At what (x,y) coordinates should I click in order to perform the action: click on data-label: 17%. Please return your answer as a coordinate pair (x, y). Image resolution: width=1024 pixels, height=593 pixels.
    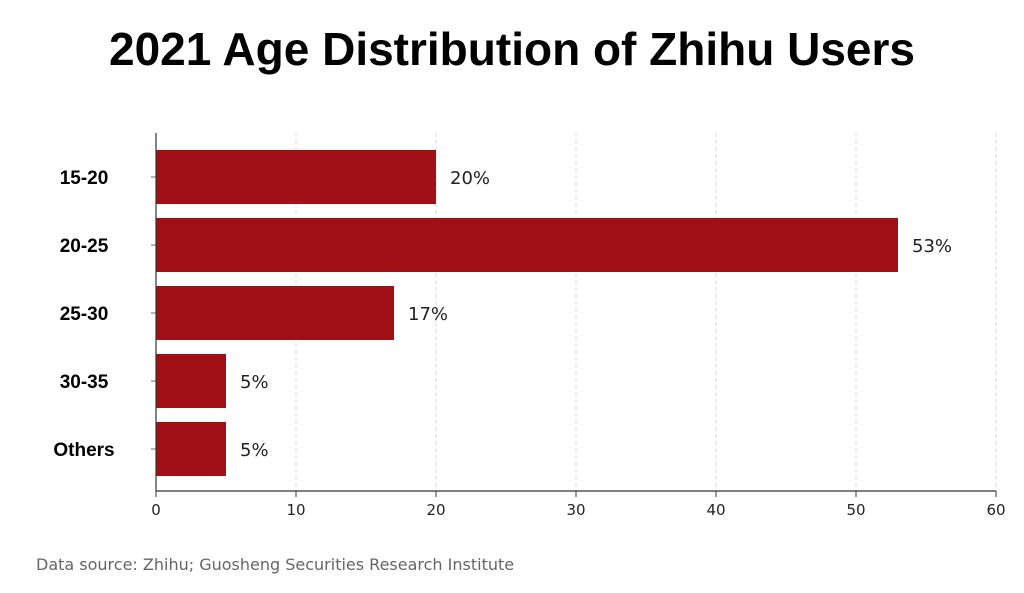
    Looking at the image, I should click on (428, 314).